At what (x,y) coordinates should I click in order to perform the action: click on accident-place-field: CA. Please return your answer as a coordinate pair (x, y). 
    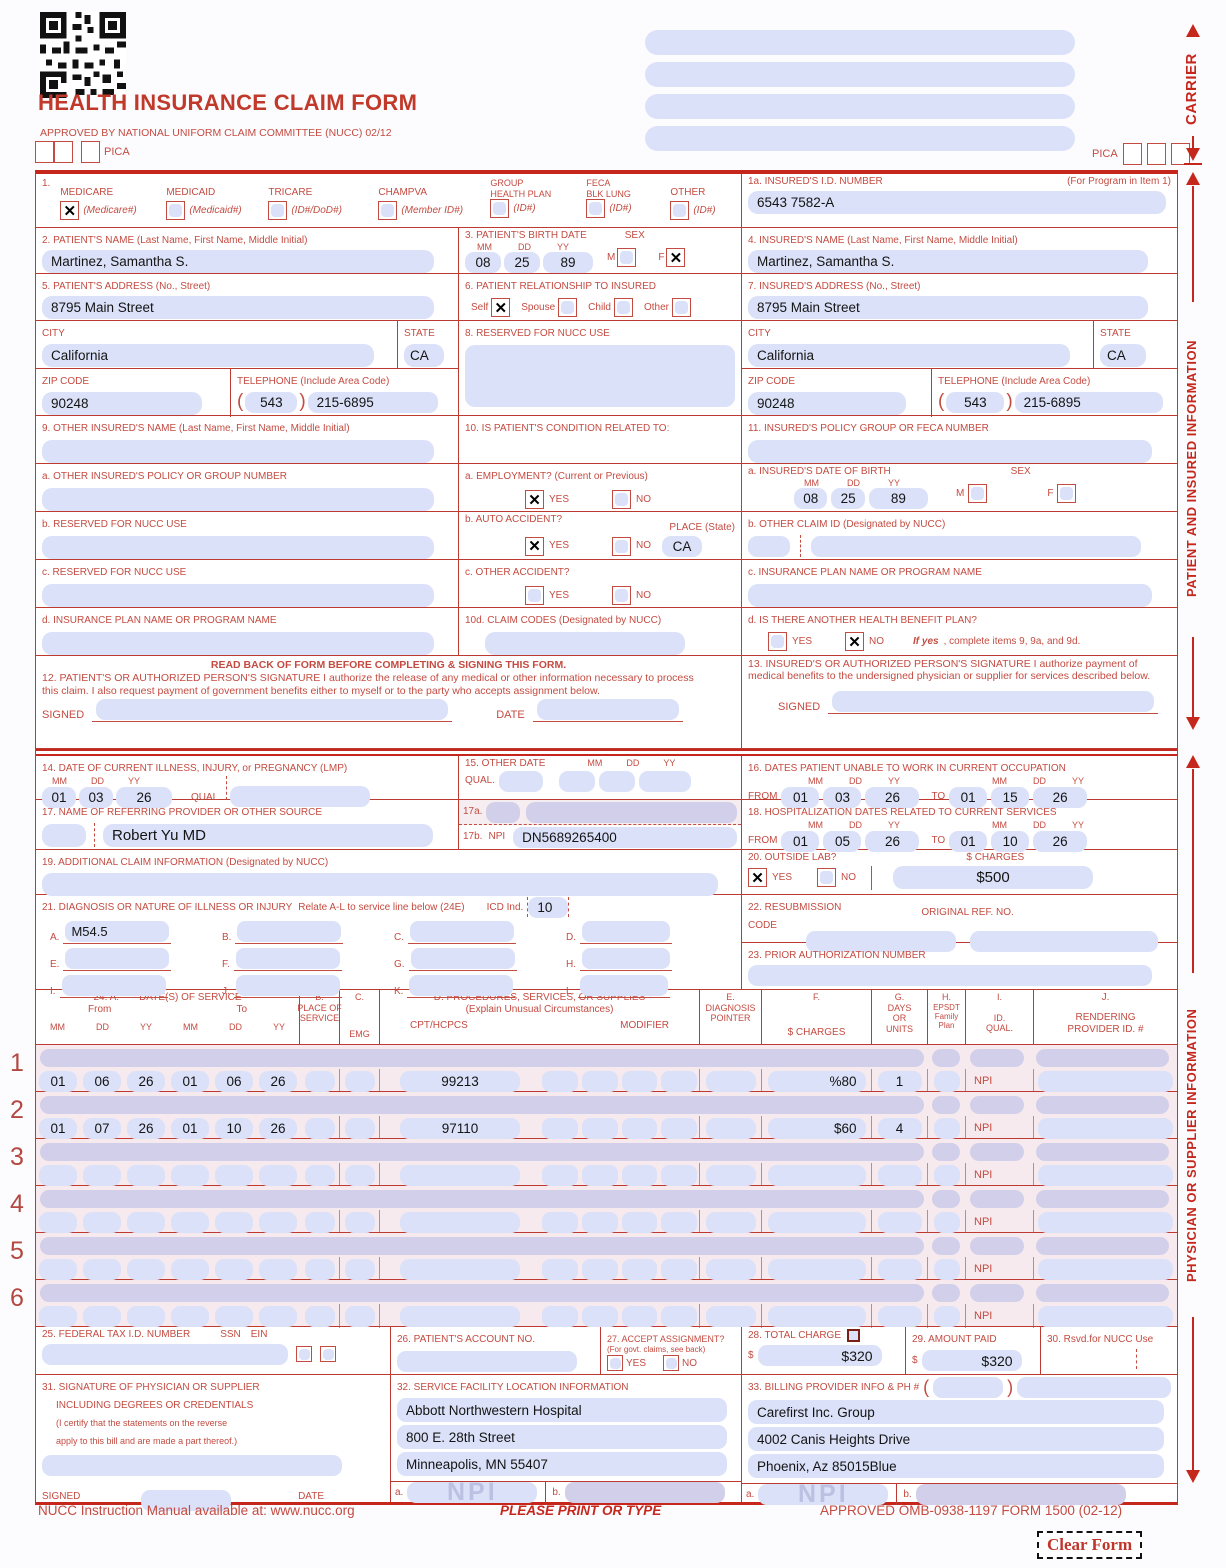
    Looking at the image, I should click on (682, 546).